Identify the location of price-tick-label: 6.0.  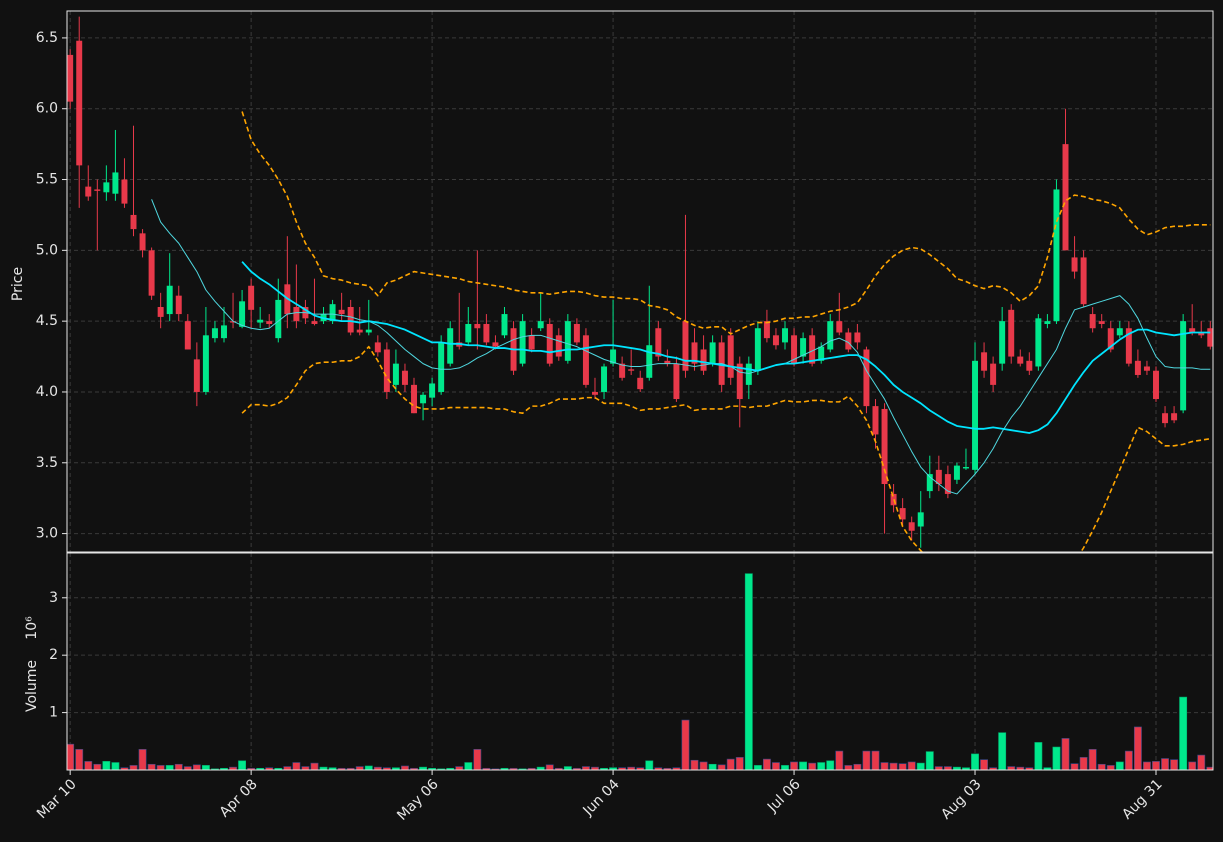
(47, 109).